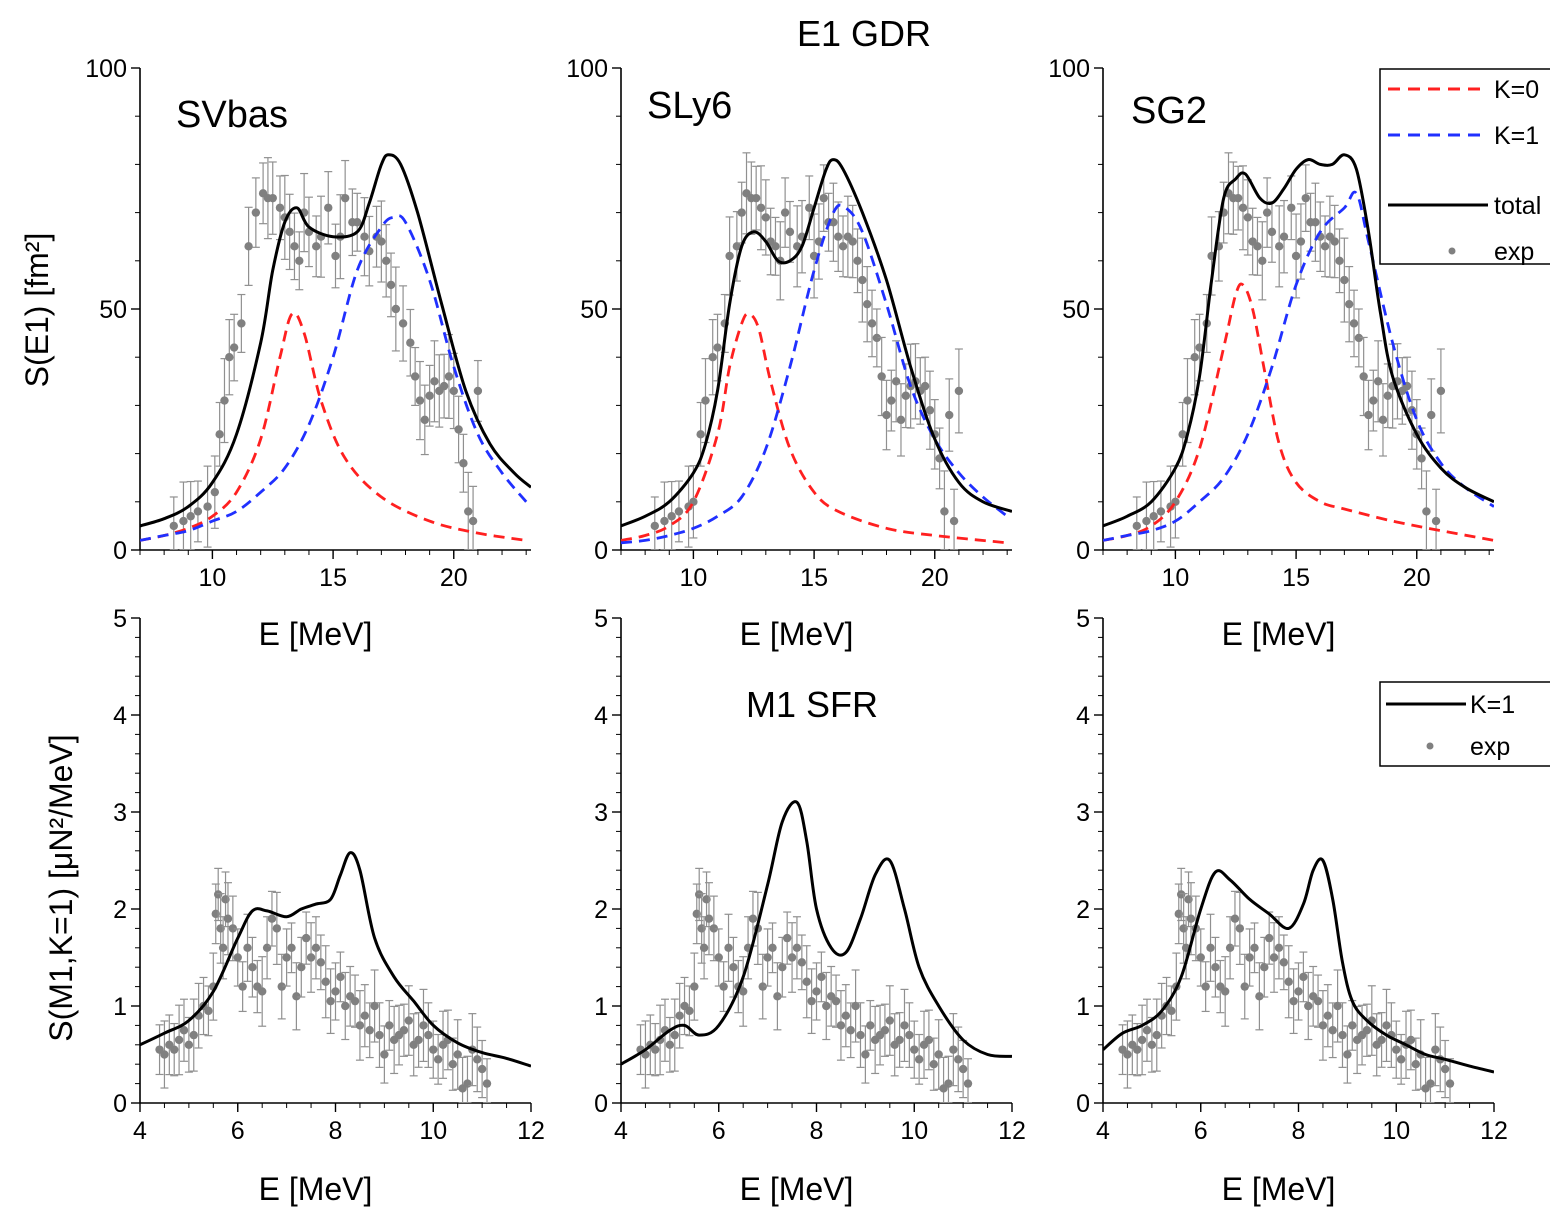 This screenshot has height=1221, width=1550. I want to click on x-tick-label: 6, so click(238, 1131).